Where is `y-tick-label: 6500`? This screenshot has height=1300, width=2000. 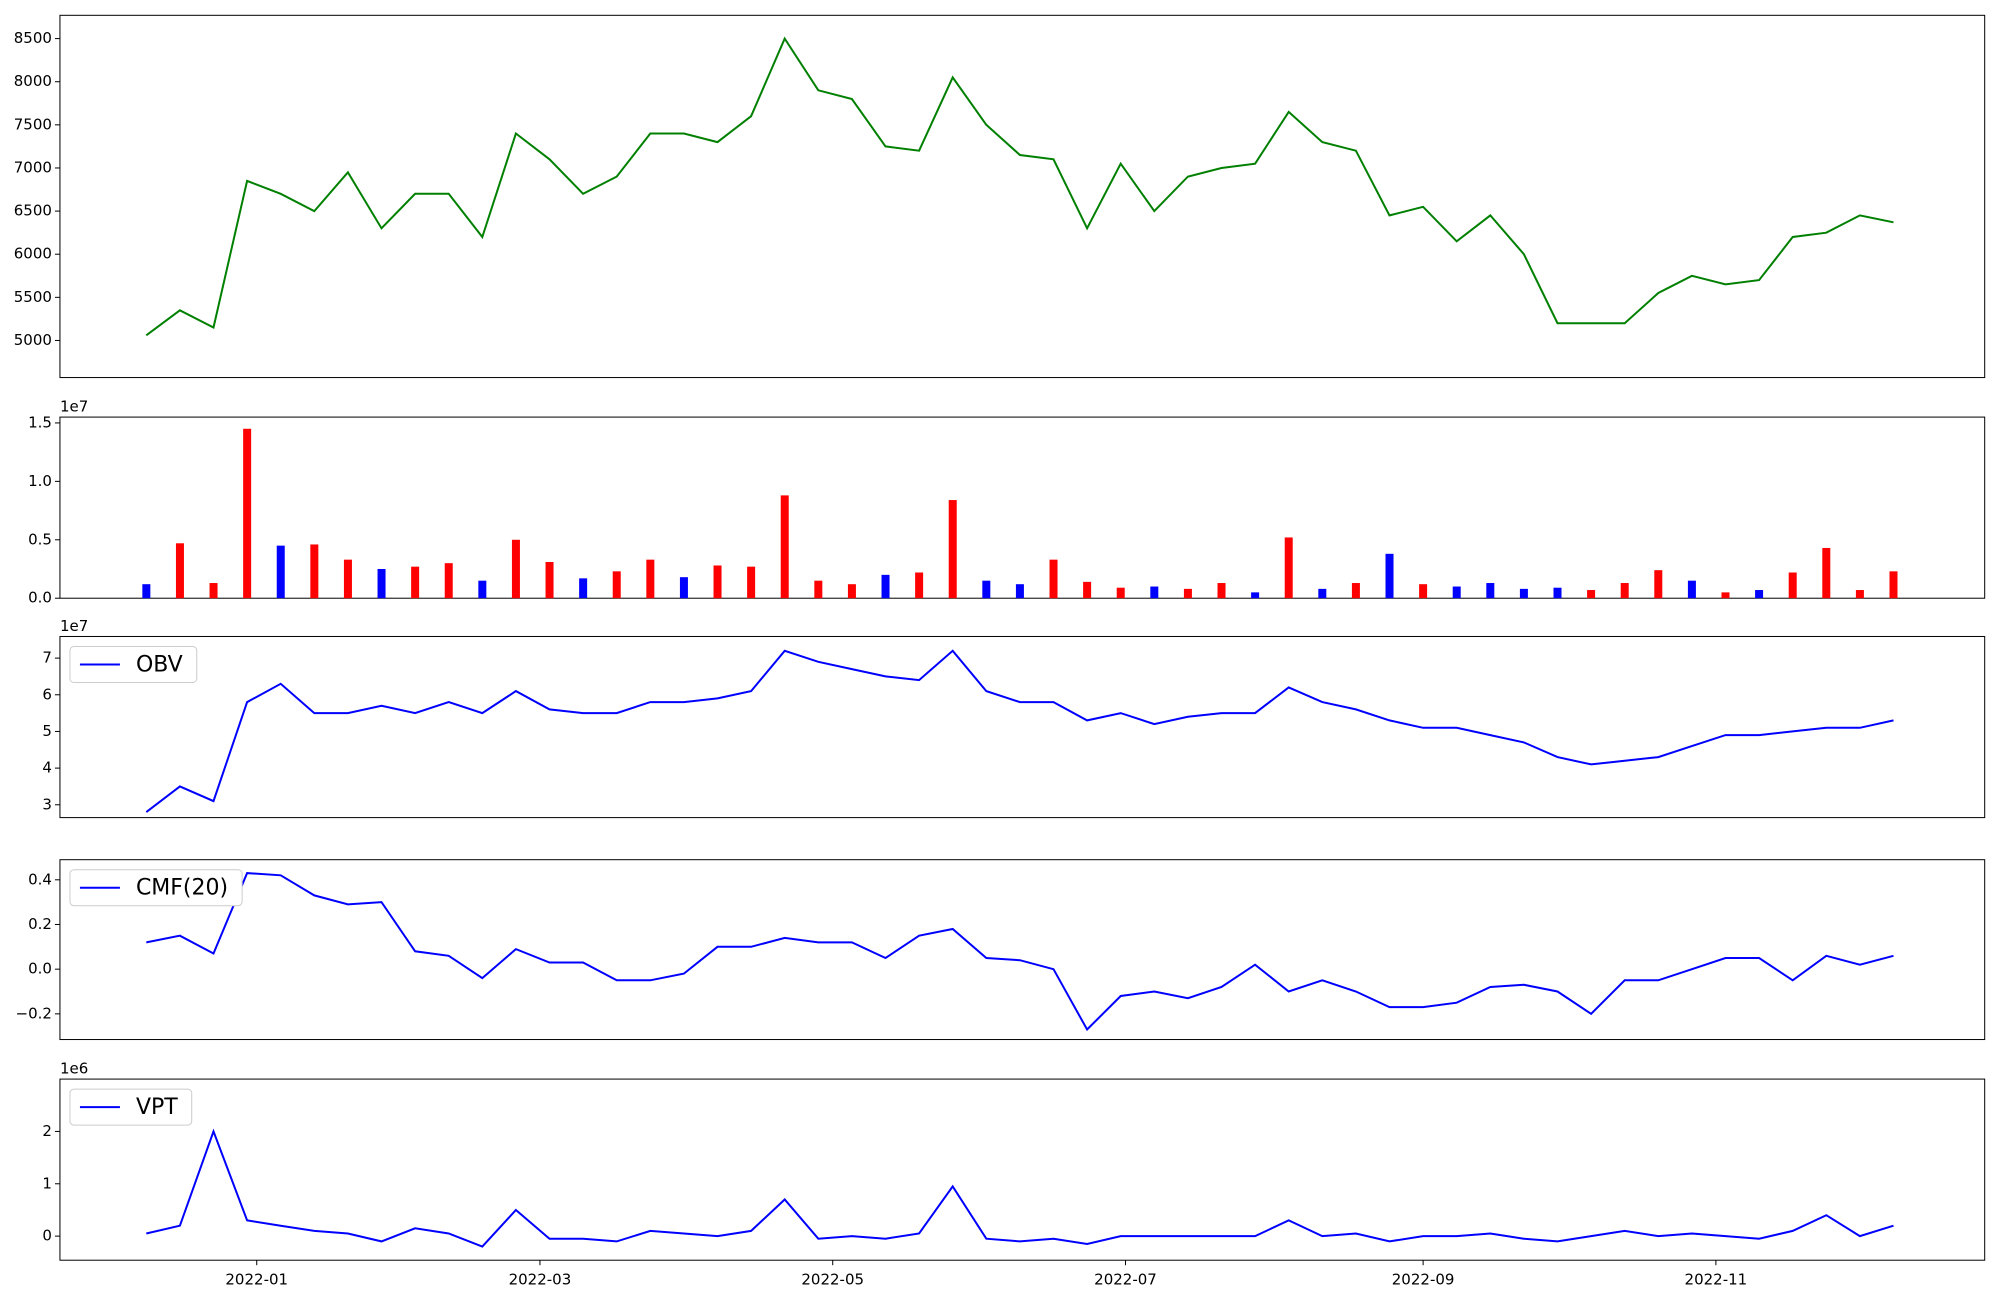
y-tick-label: 6500 is located at coordinates (33, 211).